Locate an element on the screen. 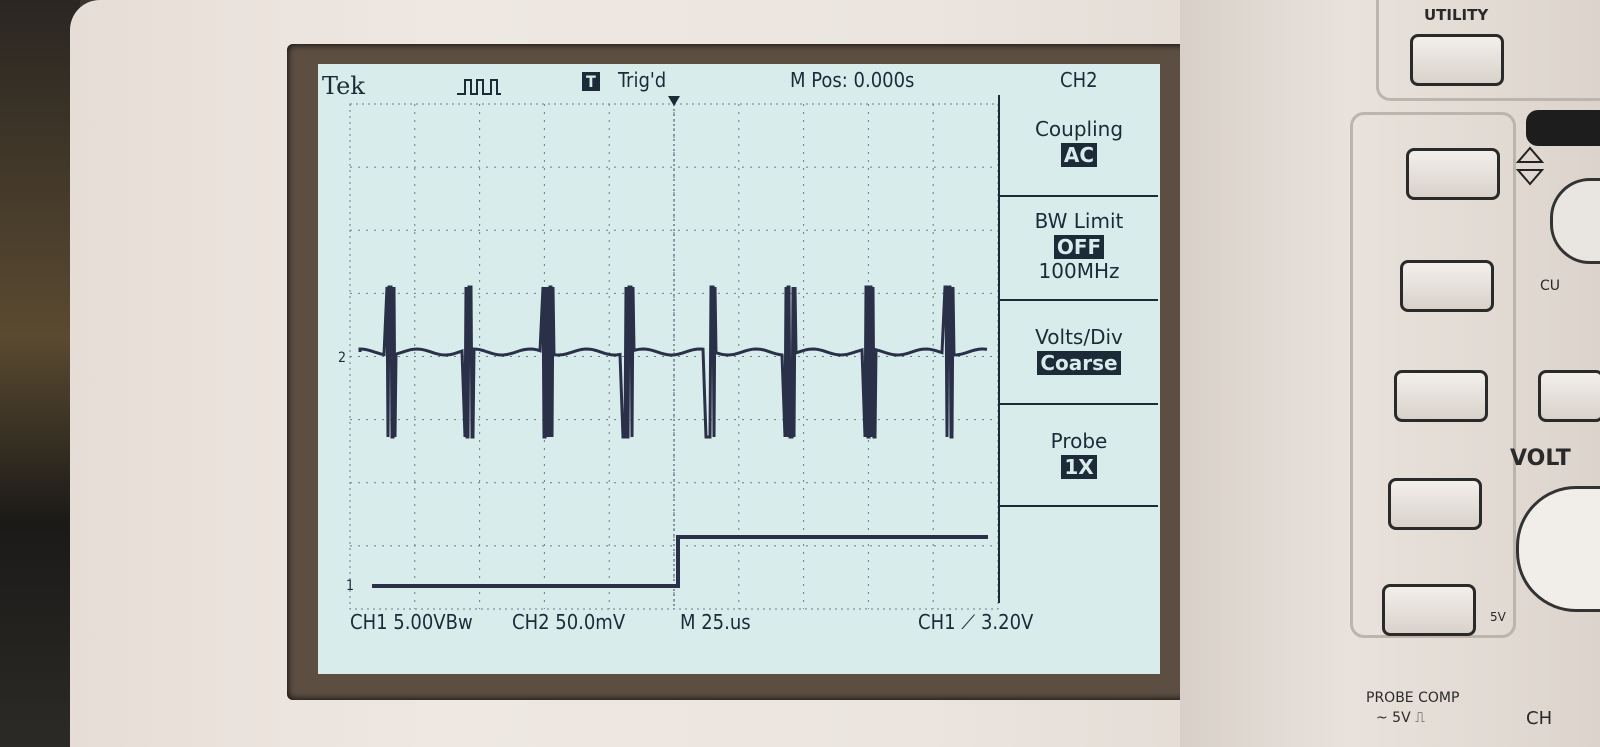 The height and width of the screenshot is (747, 1600). ch-label: CH is located at coordinates (1539, 718).